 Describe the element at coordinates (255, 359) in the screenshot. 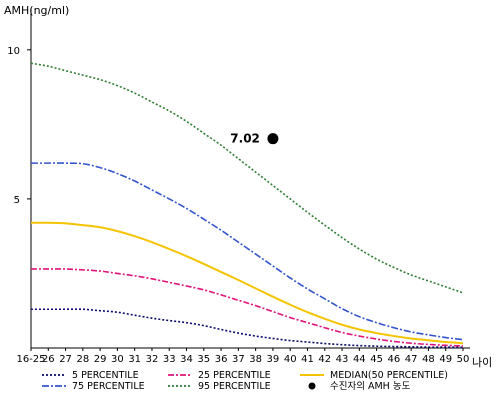

I see `x-tick-label: 38` at that location.